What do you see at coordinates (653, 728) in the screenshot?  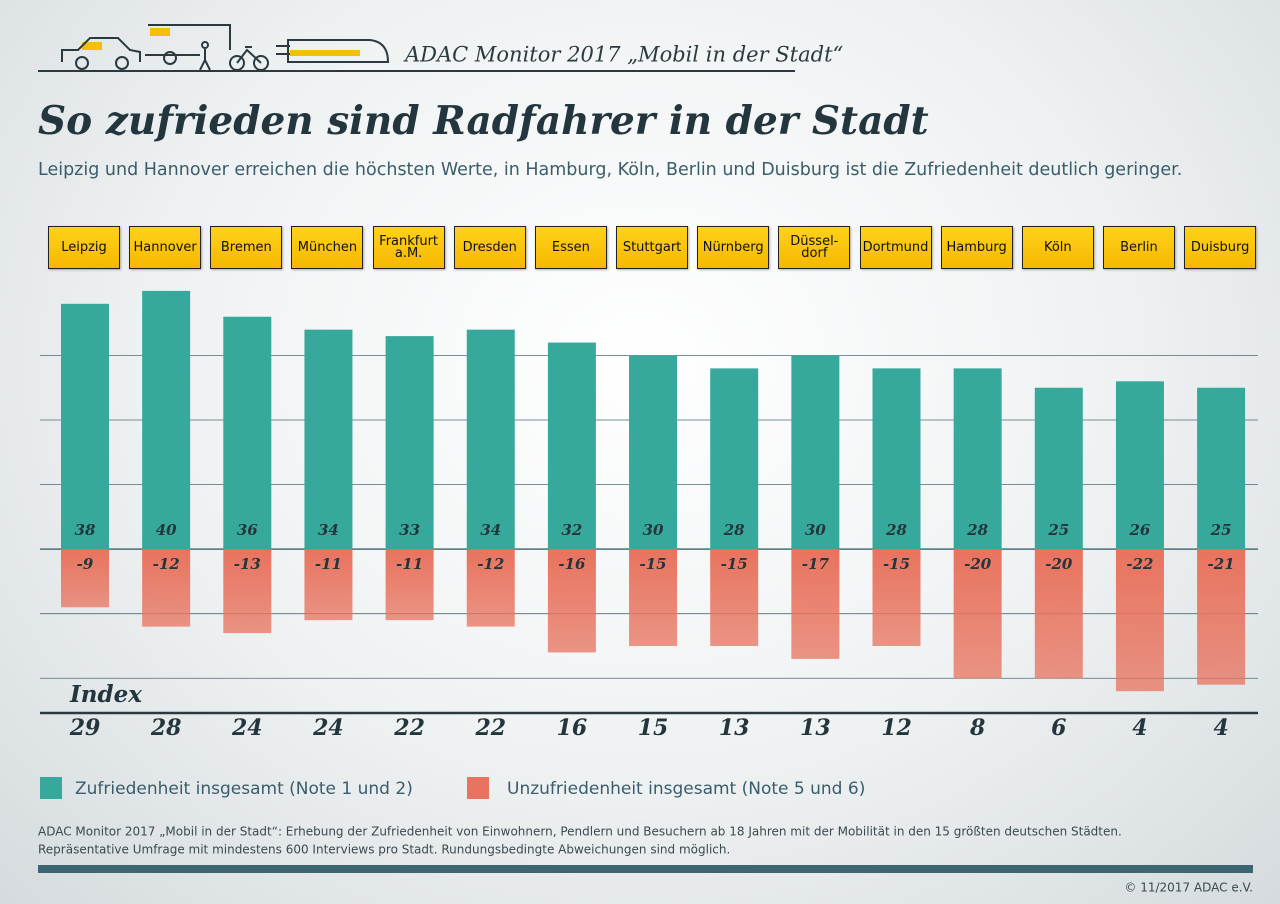 I see `index-value: 15` at bounding box center [653, 728].